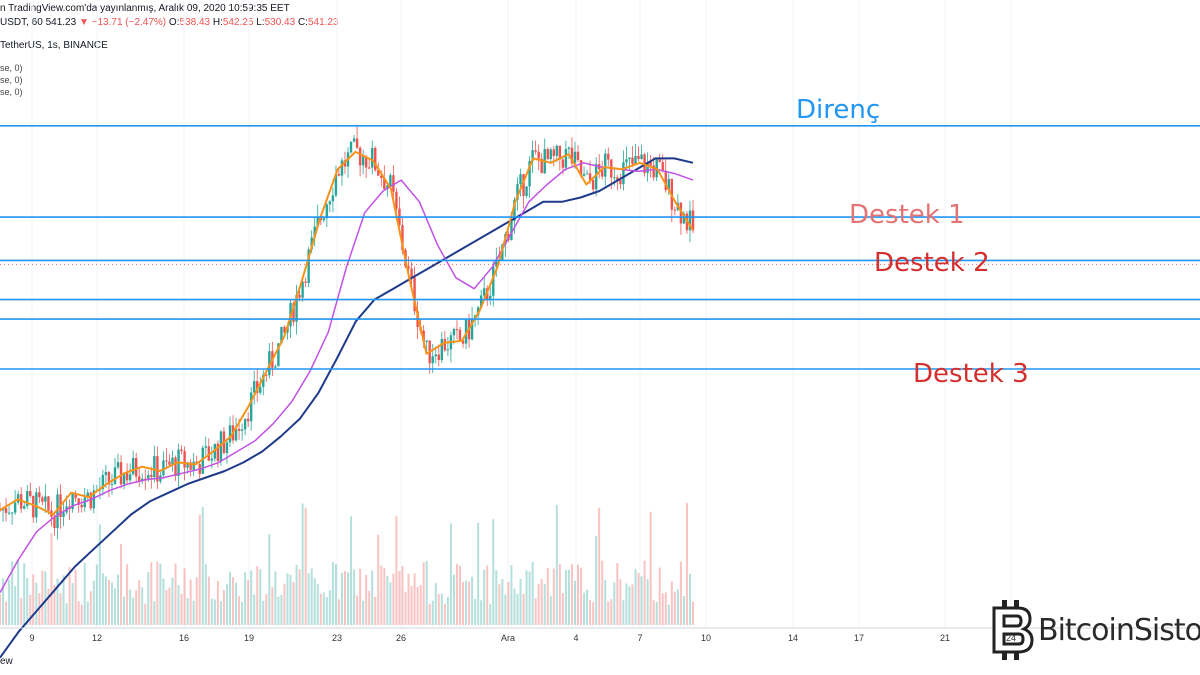  I want to click on x-tick-label: 24, so click(1011, 638).